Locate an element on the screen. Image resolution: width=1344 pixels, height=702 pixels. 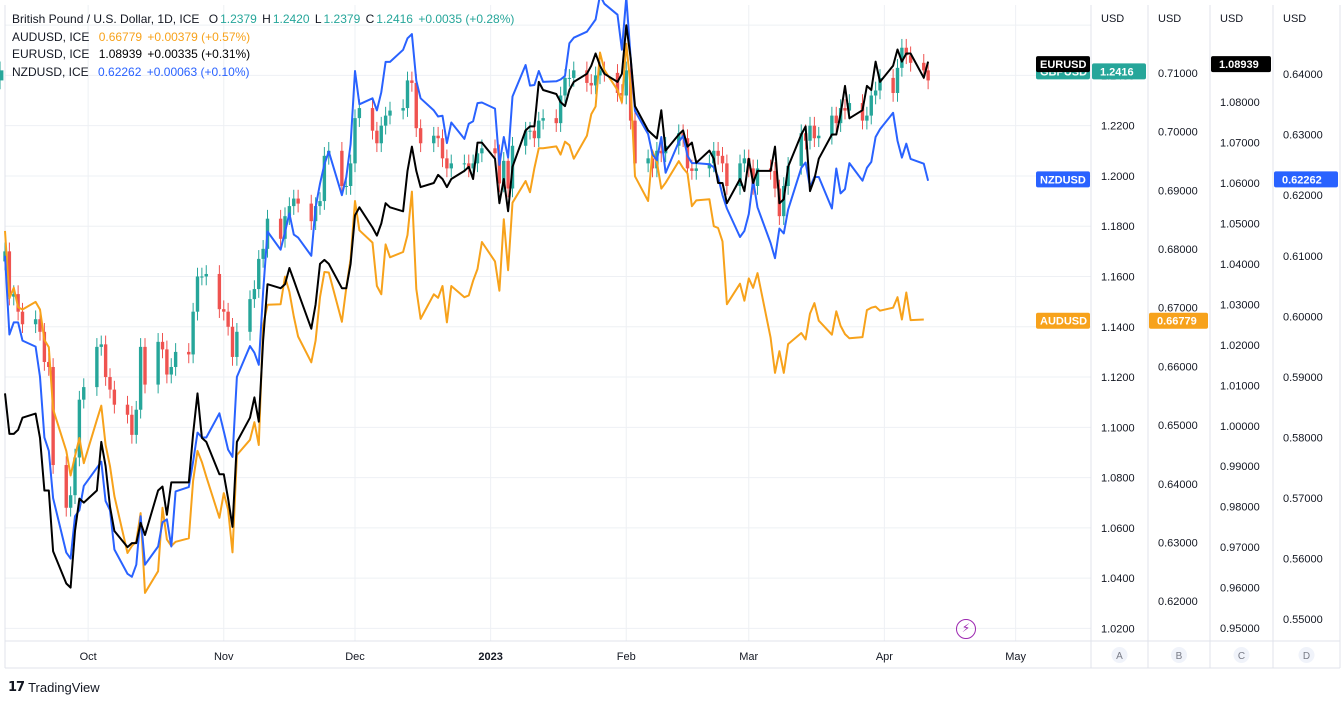
axis-tick-label: 0.60000 is located at coordinates (1303, 317).